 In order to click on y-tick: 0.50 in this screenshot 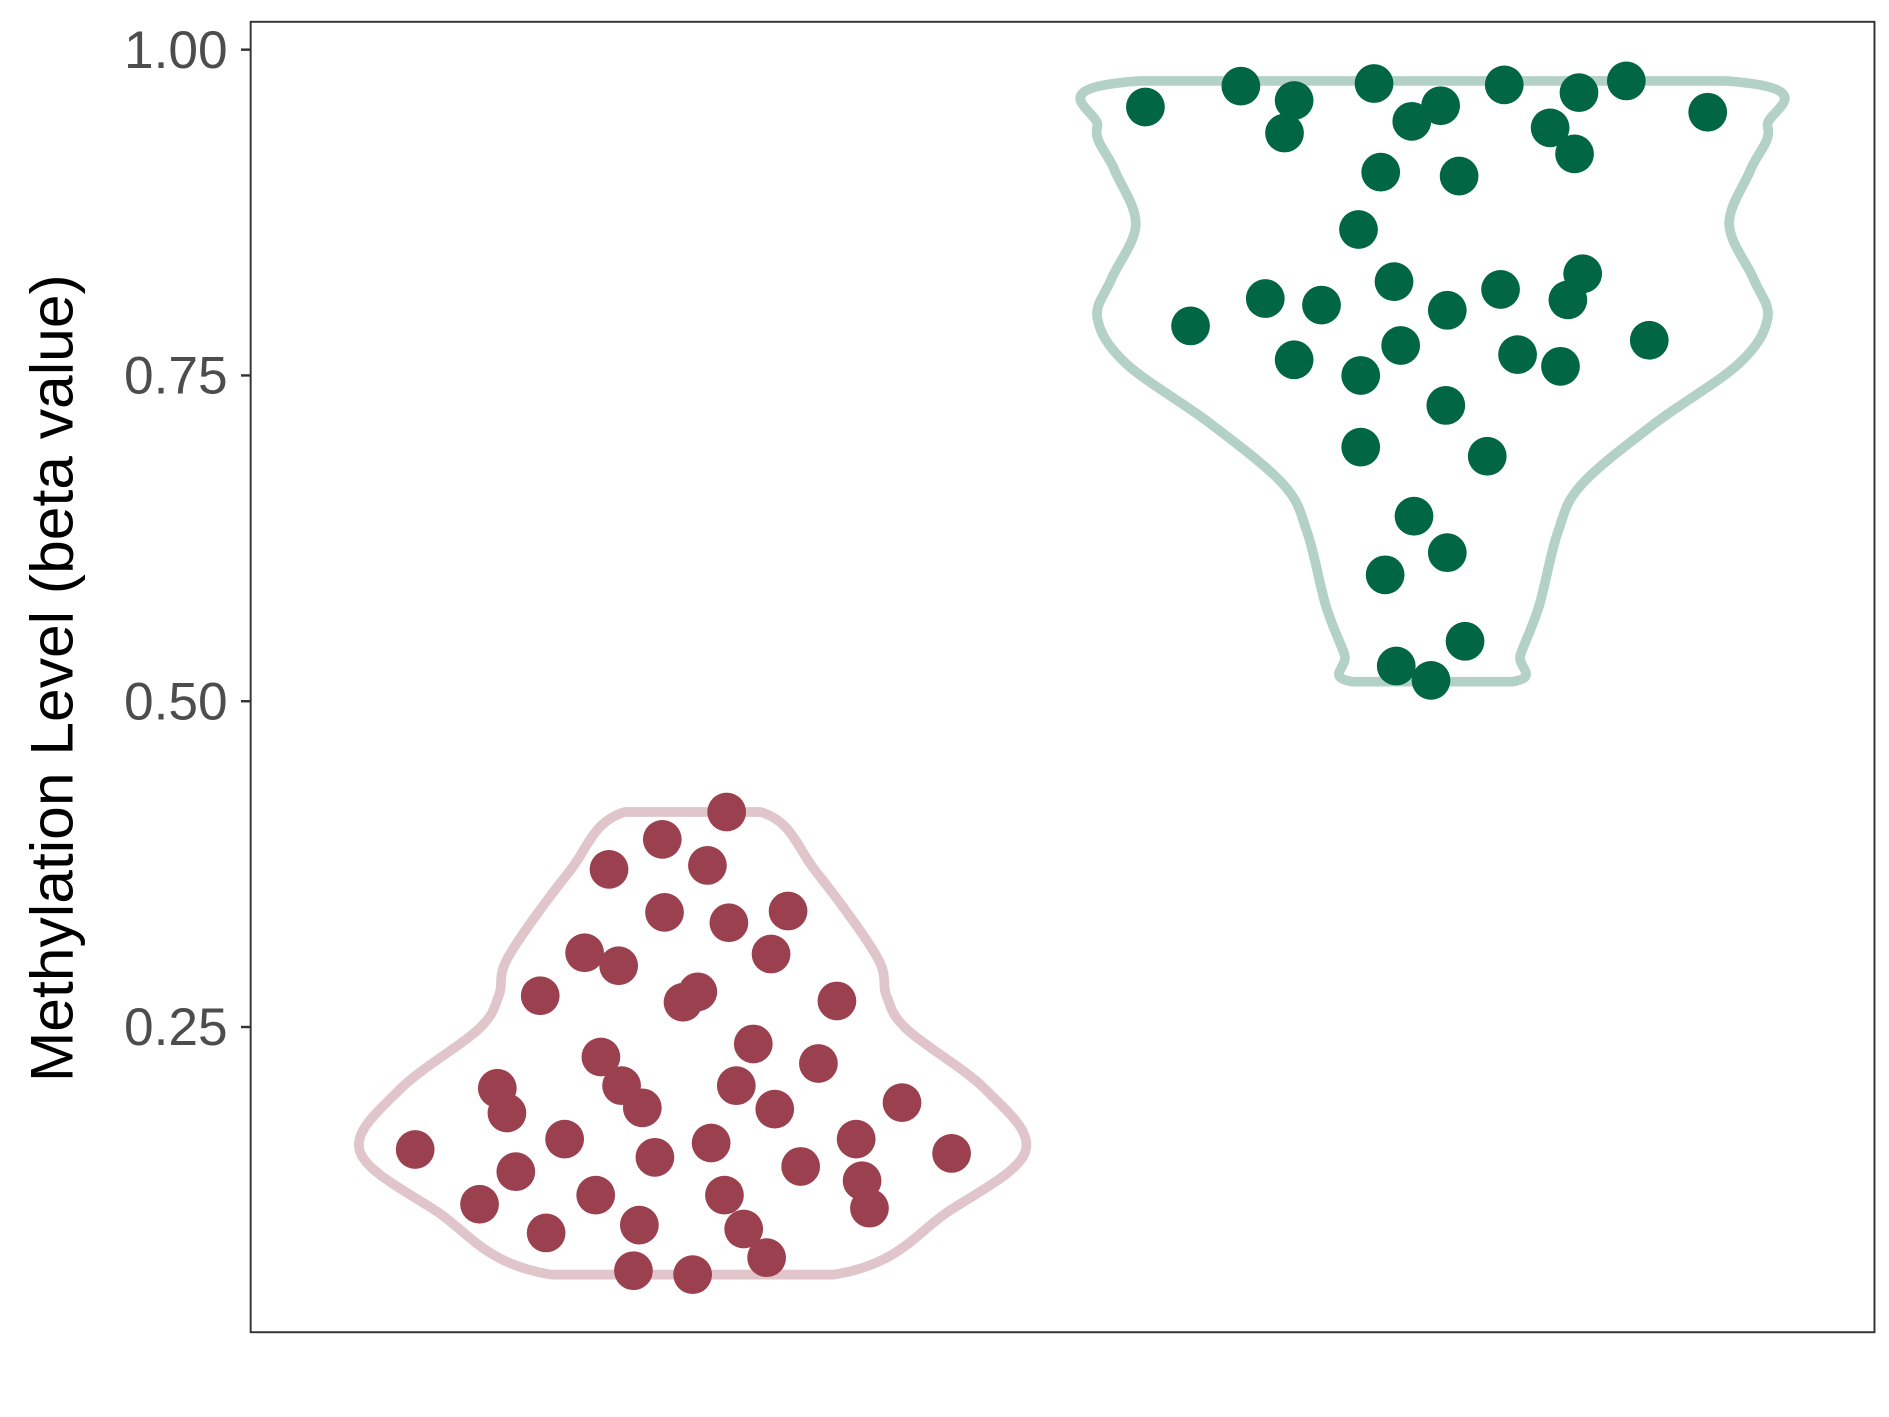, I will do `click(187, 701)`.